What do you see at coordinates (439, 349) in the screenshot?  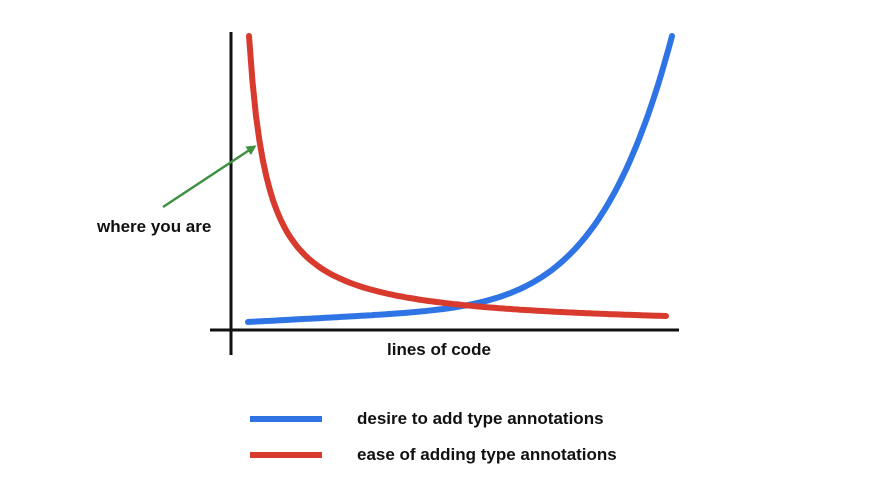 I see `x-axis-label: lines of code` at bounding box center [439, 349].